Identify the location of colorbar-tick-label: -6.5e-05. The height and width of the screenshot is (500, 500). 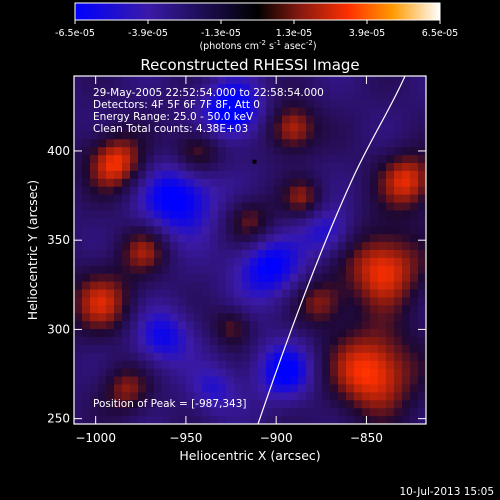
(75, 33).